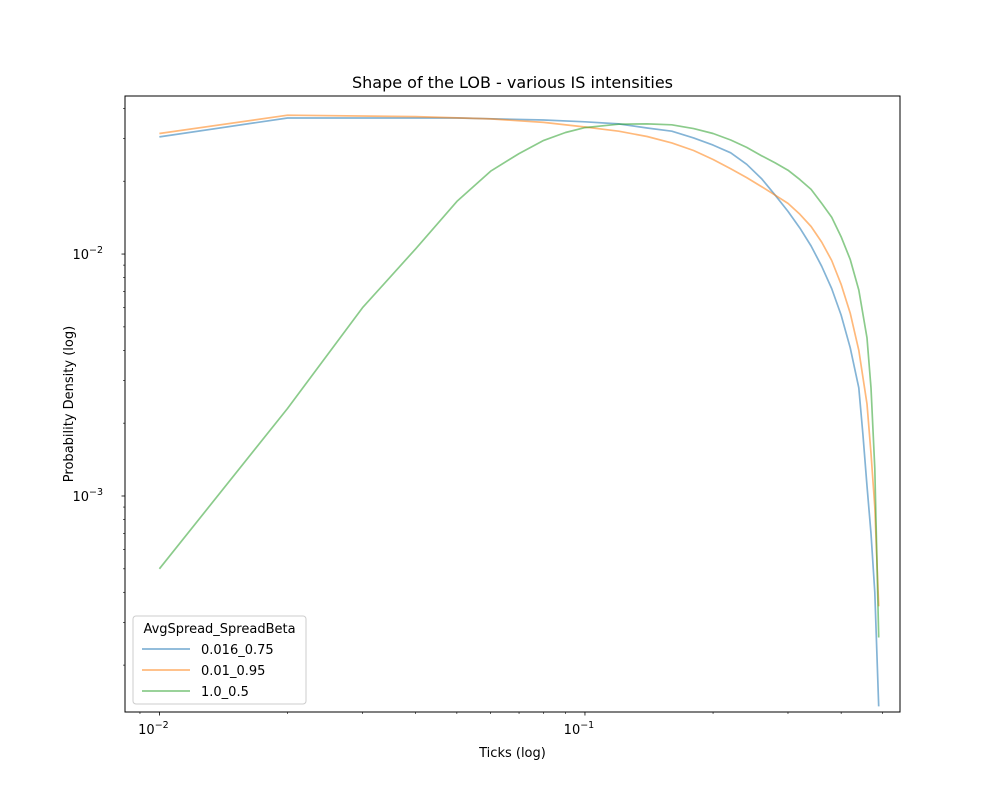 This screenshot has width=1000, height=800. I want to click on legend-label-1: 0.01_0.95, so click(233, 671).